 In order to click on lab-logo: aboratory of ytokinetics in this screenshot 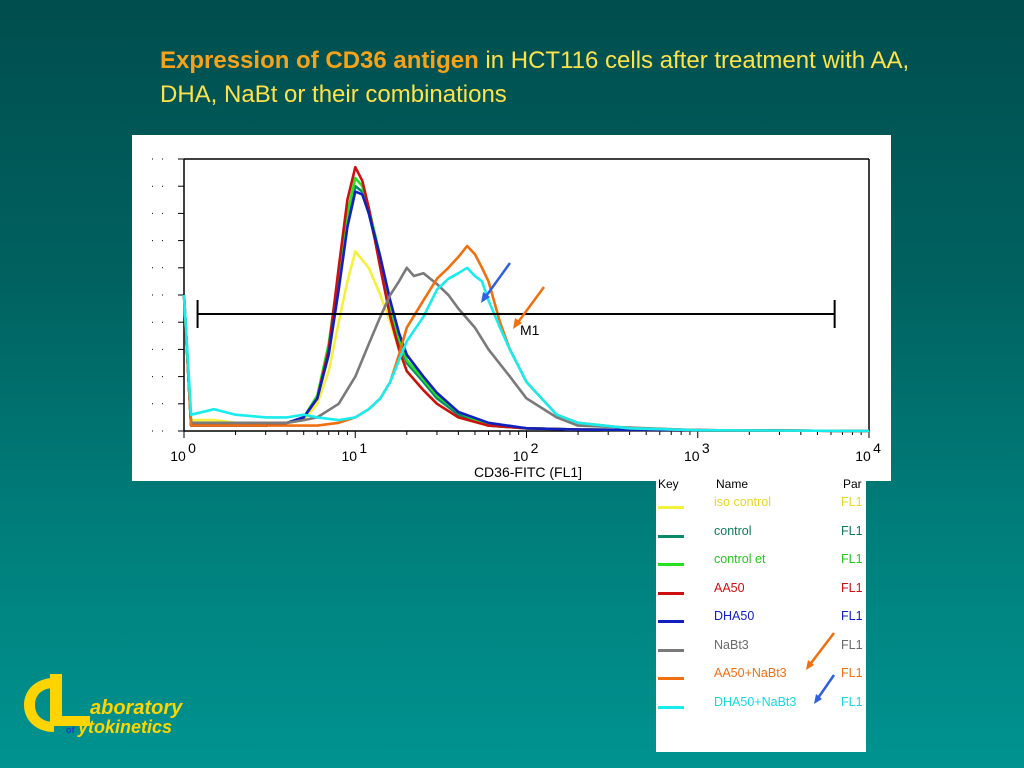, I will do `click(120, 707)`.